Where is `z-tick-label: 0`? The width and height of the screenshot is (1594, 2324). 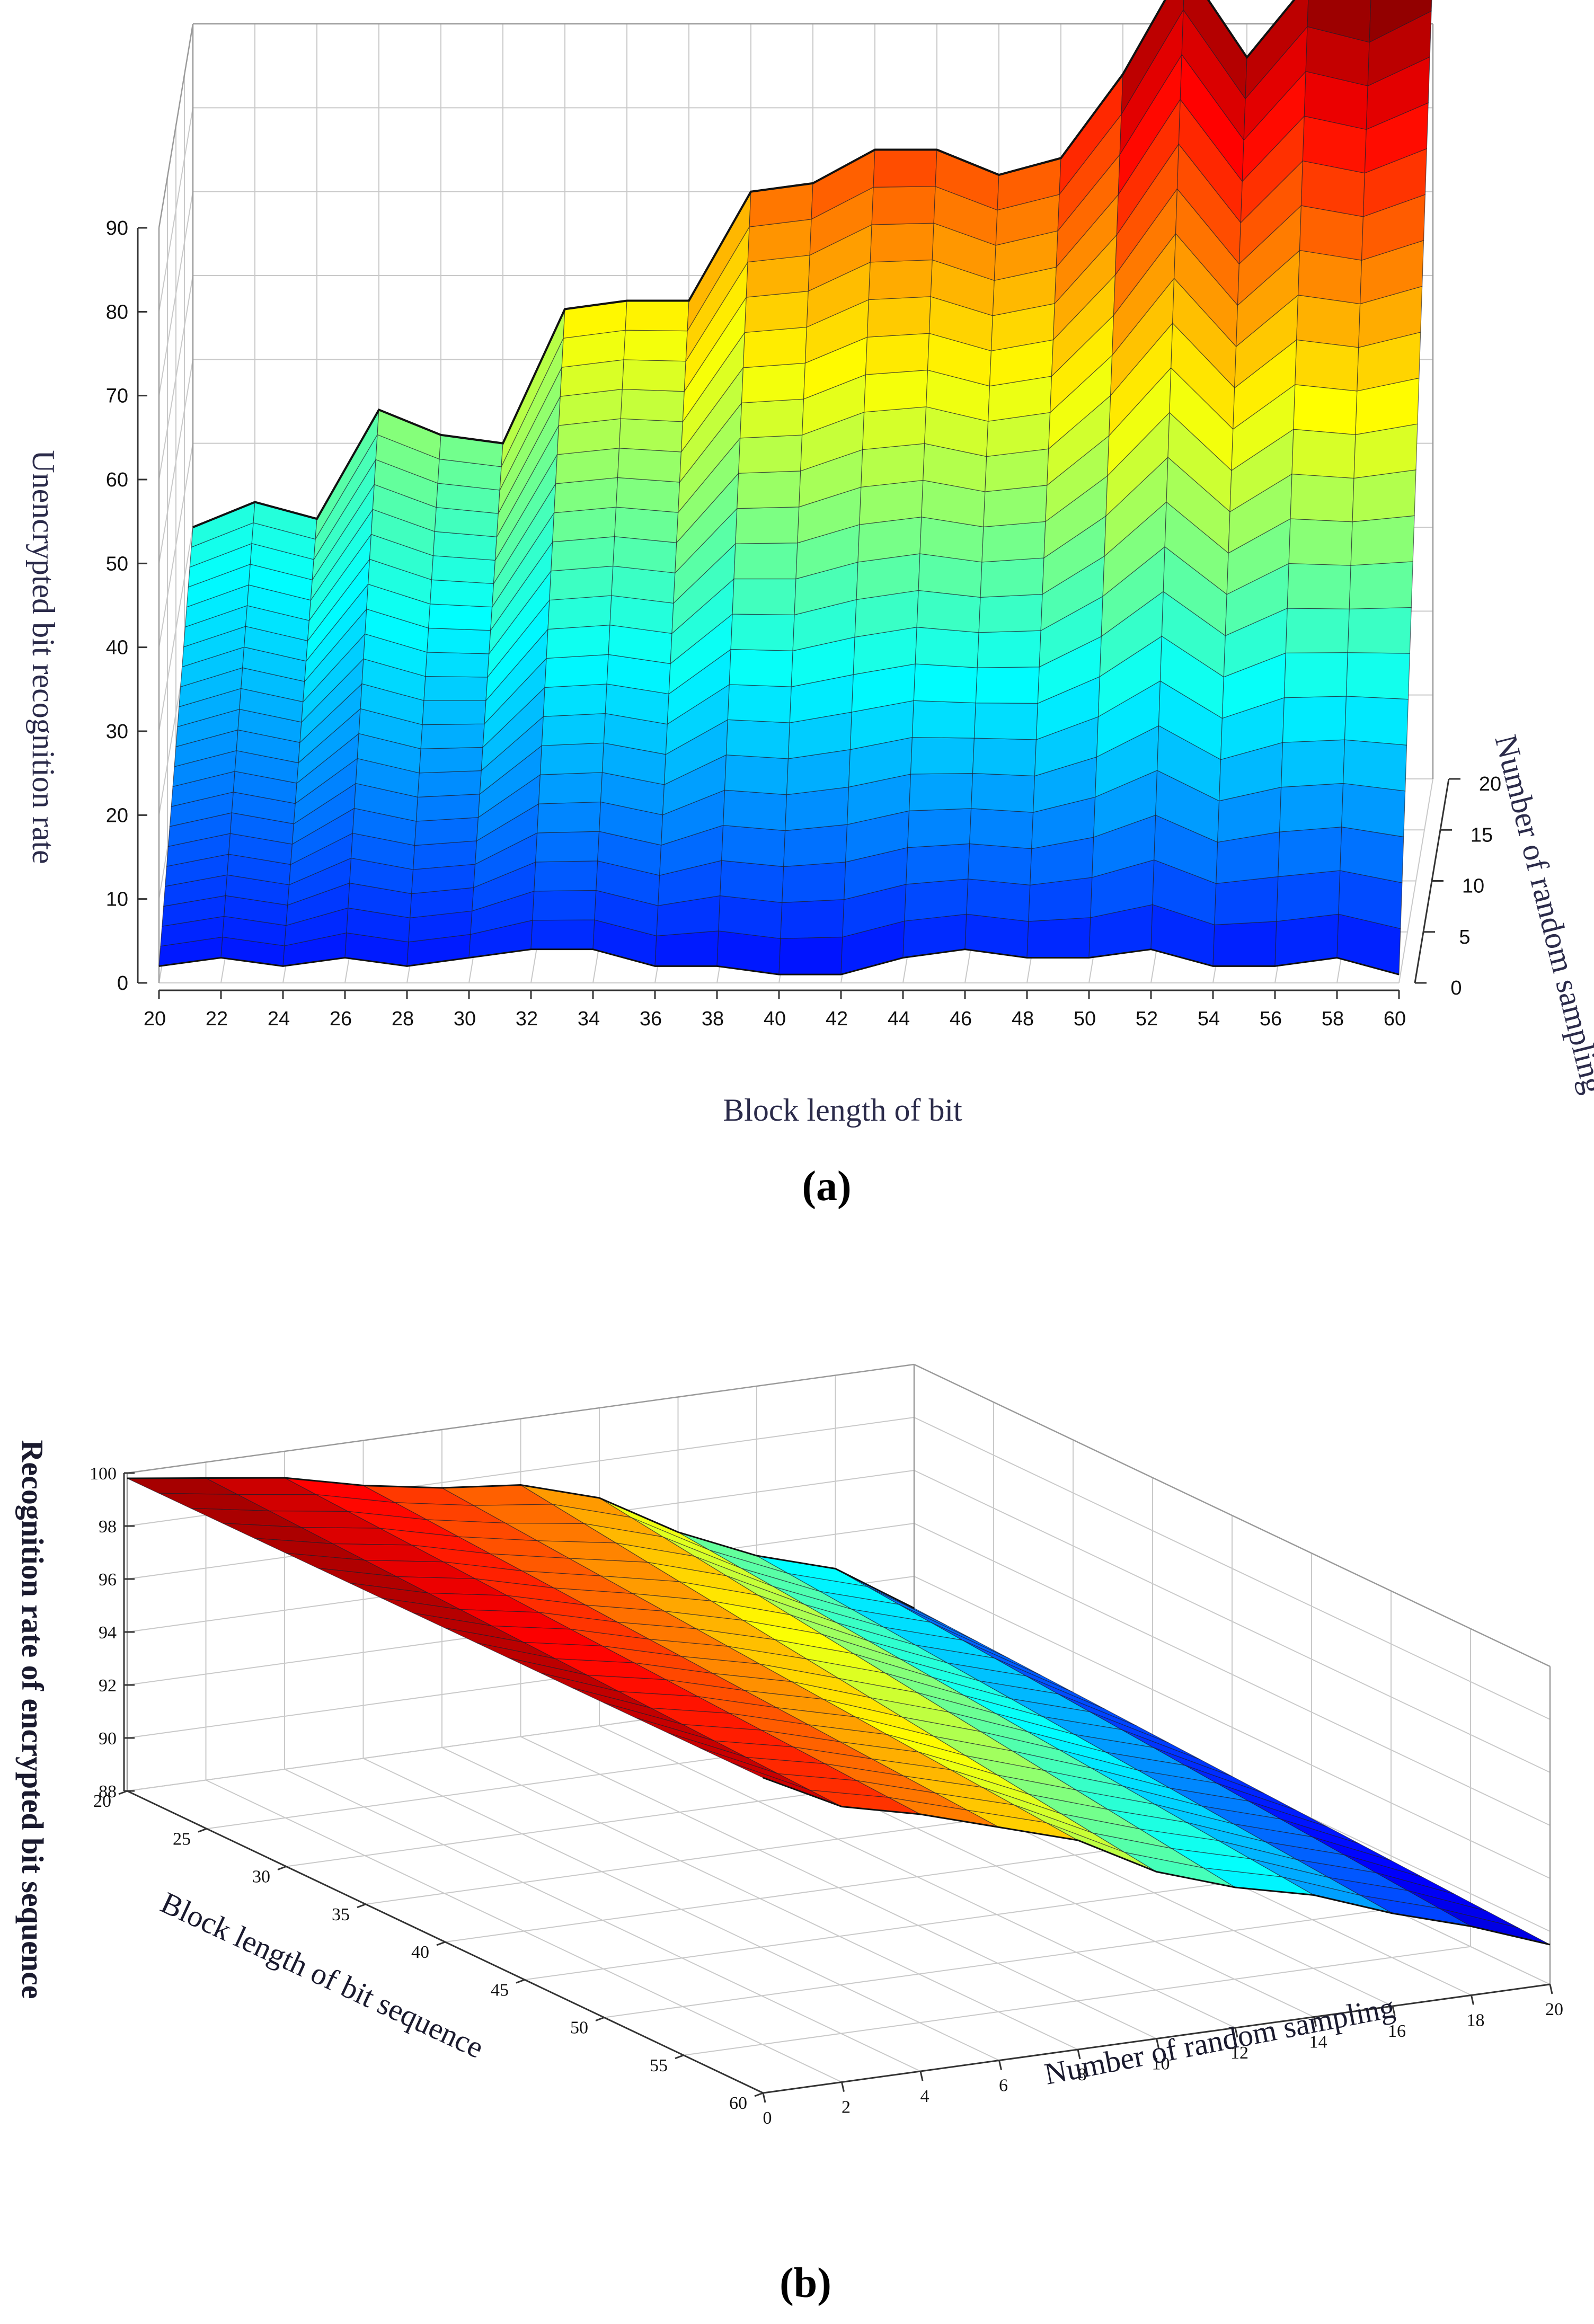 z-tick-label: 0 is located at coordinates (123, 983).